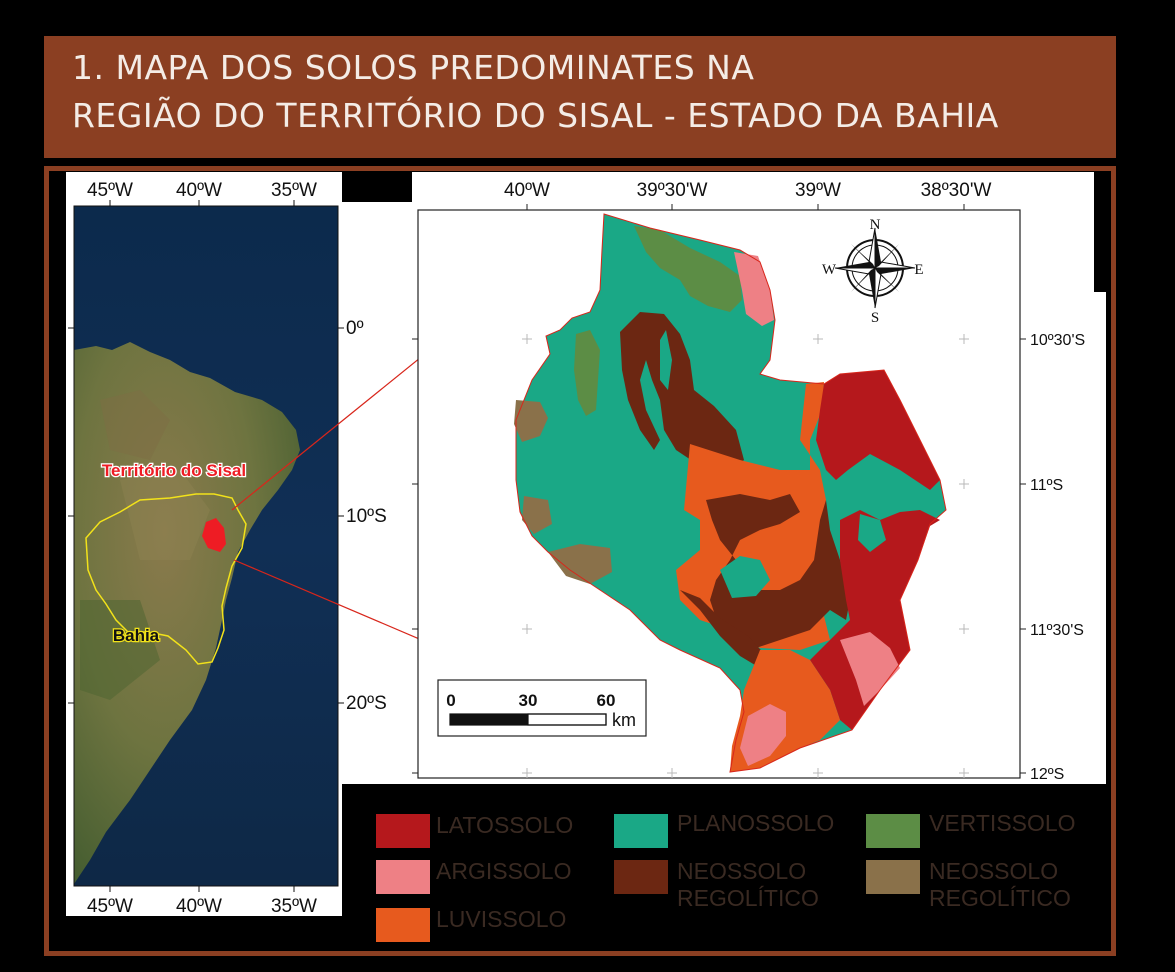 The width and height of the screenshot is (1175, 972). I want to click on south-america-landmass, so click(187, 613).